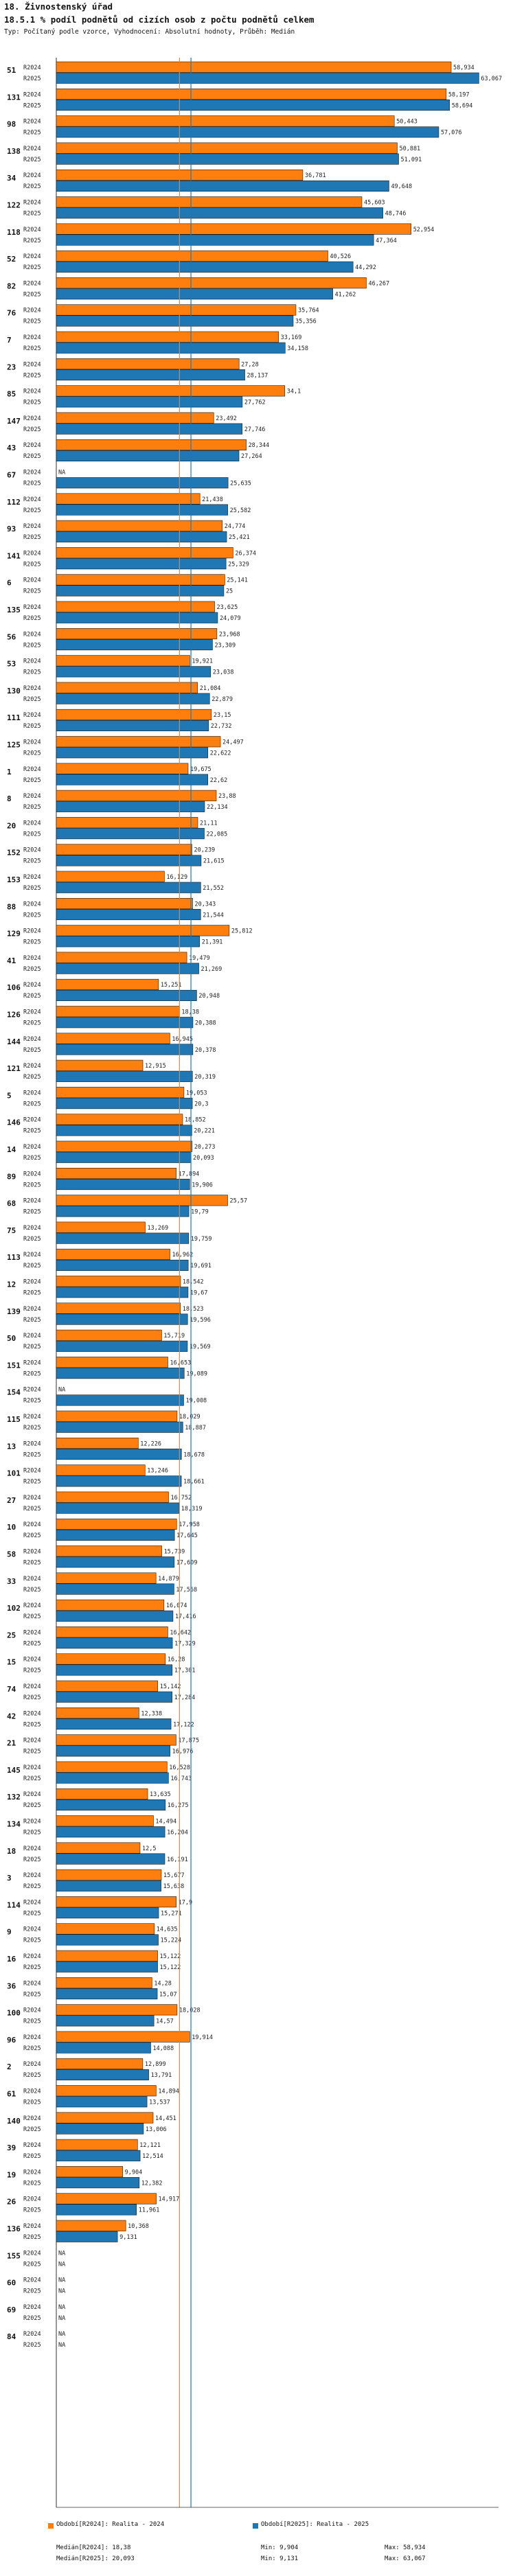  I want to click on data-label: 25,812, so click(242, 931).